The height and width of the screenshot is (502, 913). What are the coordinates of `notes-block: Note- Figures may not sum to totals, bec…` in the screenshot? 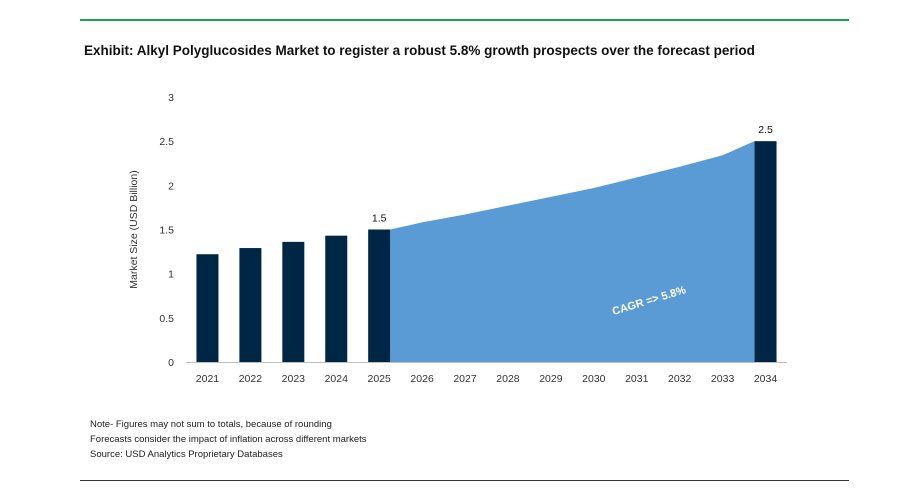 It's located at (228, 439).